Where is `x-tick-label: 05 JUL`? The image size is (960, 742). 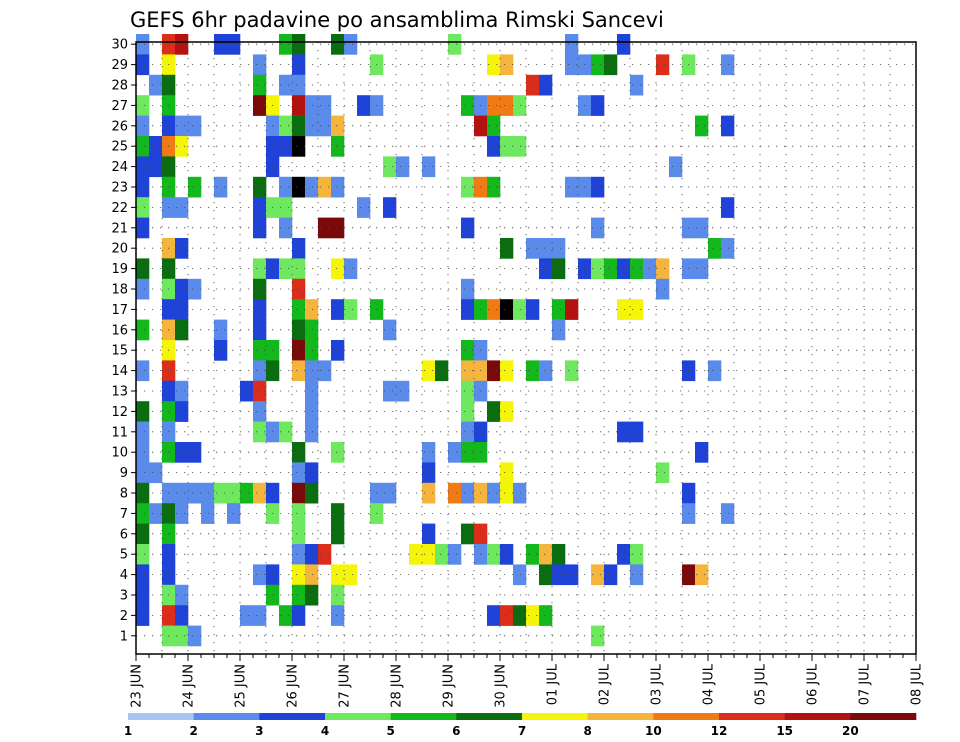
x-tick-label: 05 JUL is located at coordinates (761, 684).